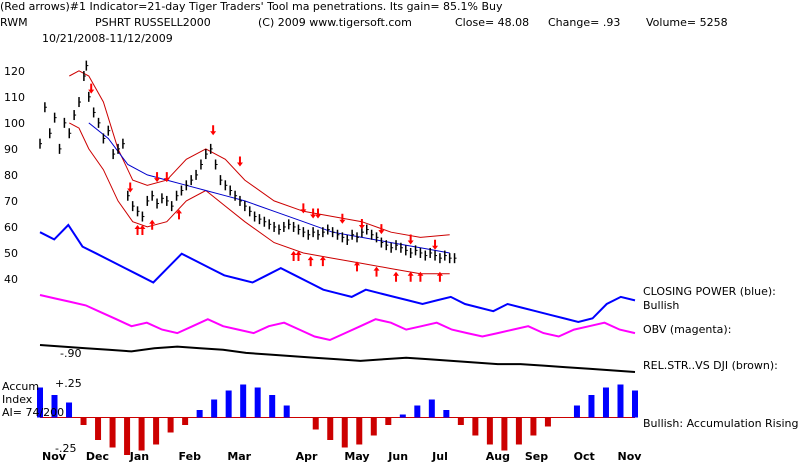 The image size is (800, 465). What do you see at coordinates (14, 22) in the screenshot?
I see `symbol: RWM` at bounding box center [14, 22].